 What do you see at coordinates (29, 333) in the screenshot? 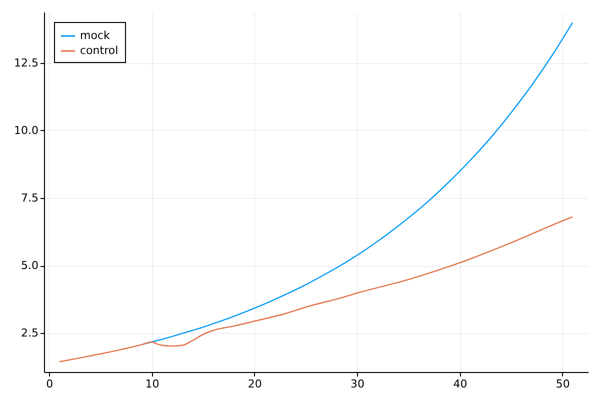
I see `y-tick-label: 2.5` at bounding box center [29, 333].